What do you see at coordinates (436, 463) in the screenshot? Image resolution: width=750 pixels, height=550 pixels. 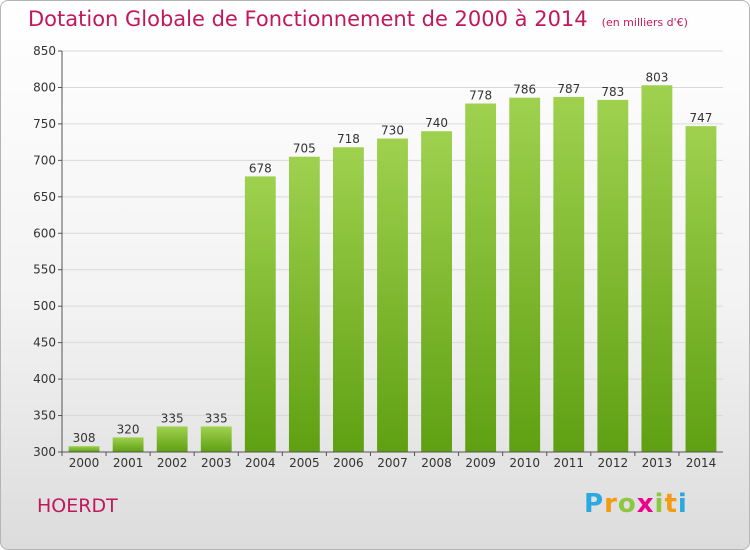 I see `x-tick-label-2008: 2008` at bounding box center [436, 463].